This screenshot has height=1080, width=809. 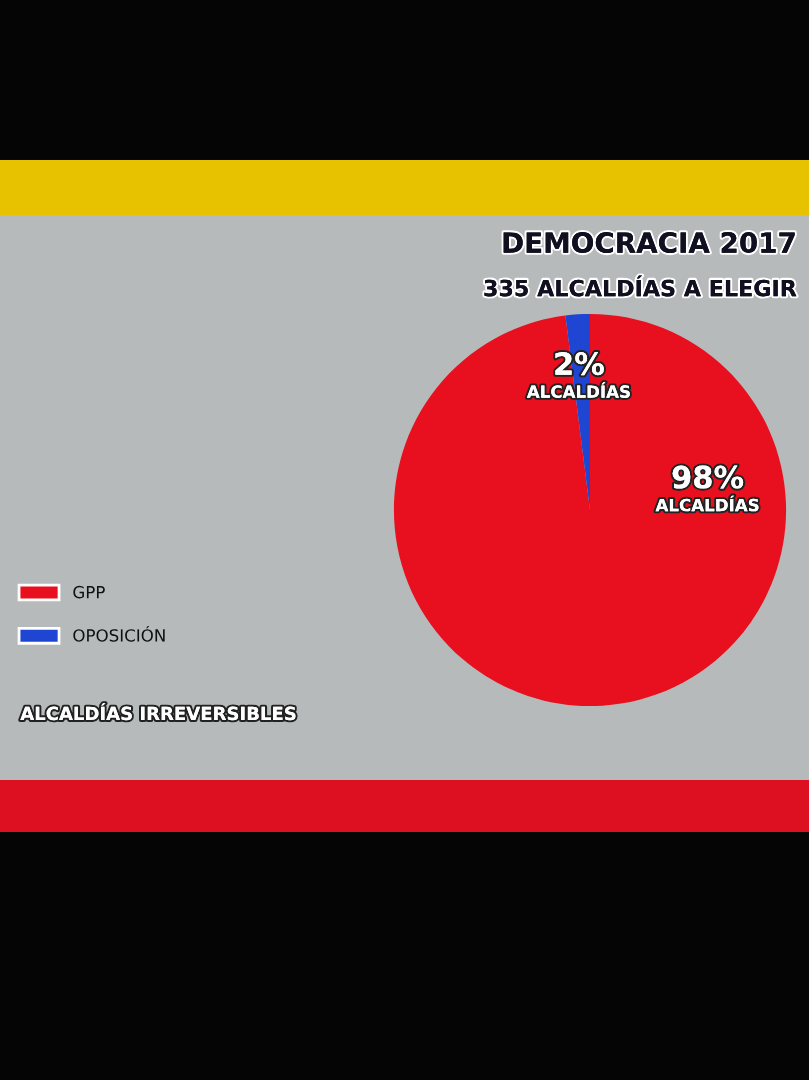 What do you see at coordinates (119, 634) in the screenshot?
I see `legend-label: OPOSICIÓN` at bounding box center [119, 634].